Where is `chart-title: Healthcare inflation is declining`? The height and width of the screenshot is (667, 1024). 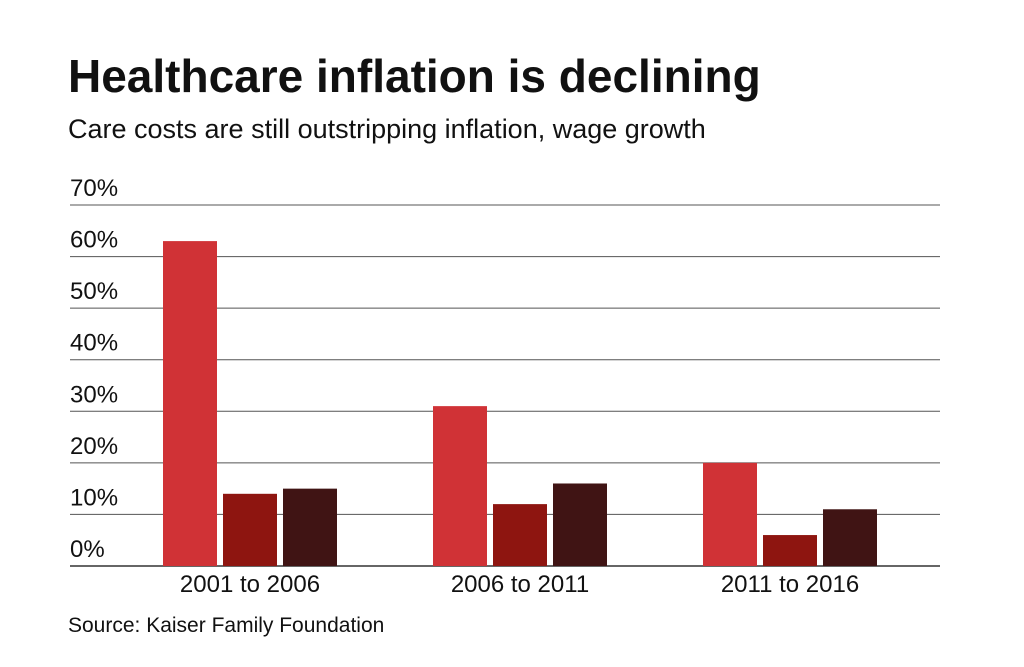 chart-title: Healthcare inflation is declining is located at coordinates (414, 76).